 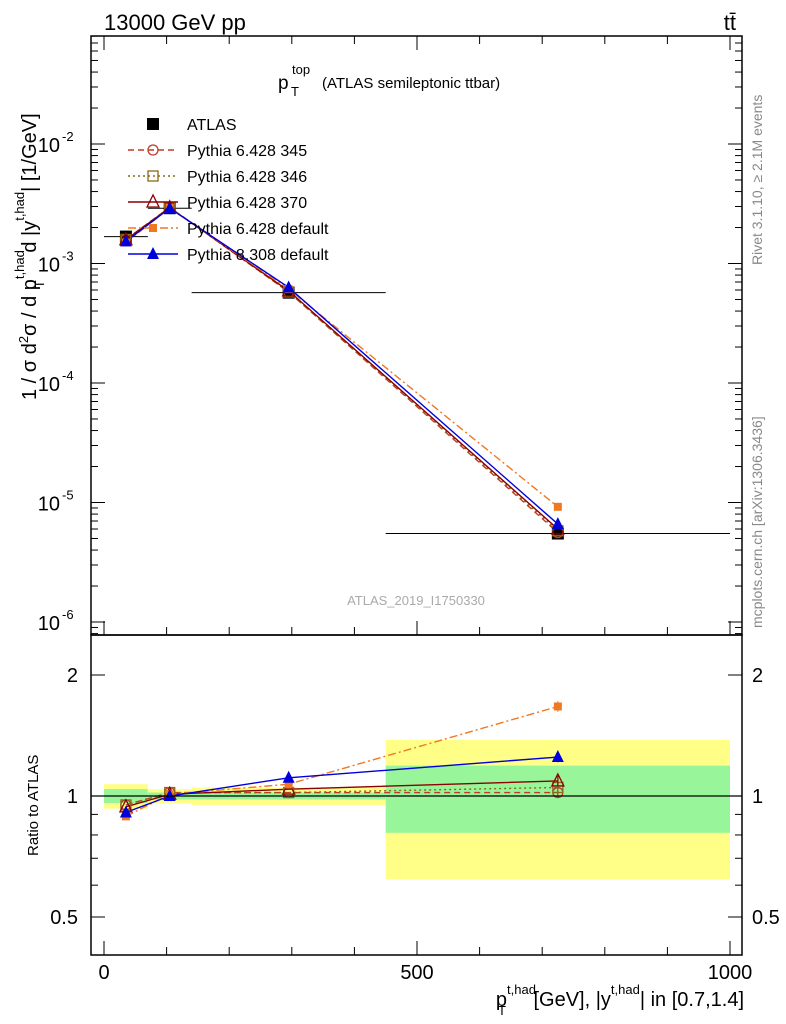 I want to click on plot-title: p top T (ATLAS semileptonic ttbar), so click(x=389, y=80).